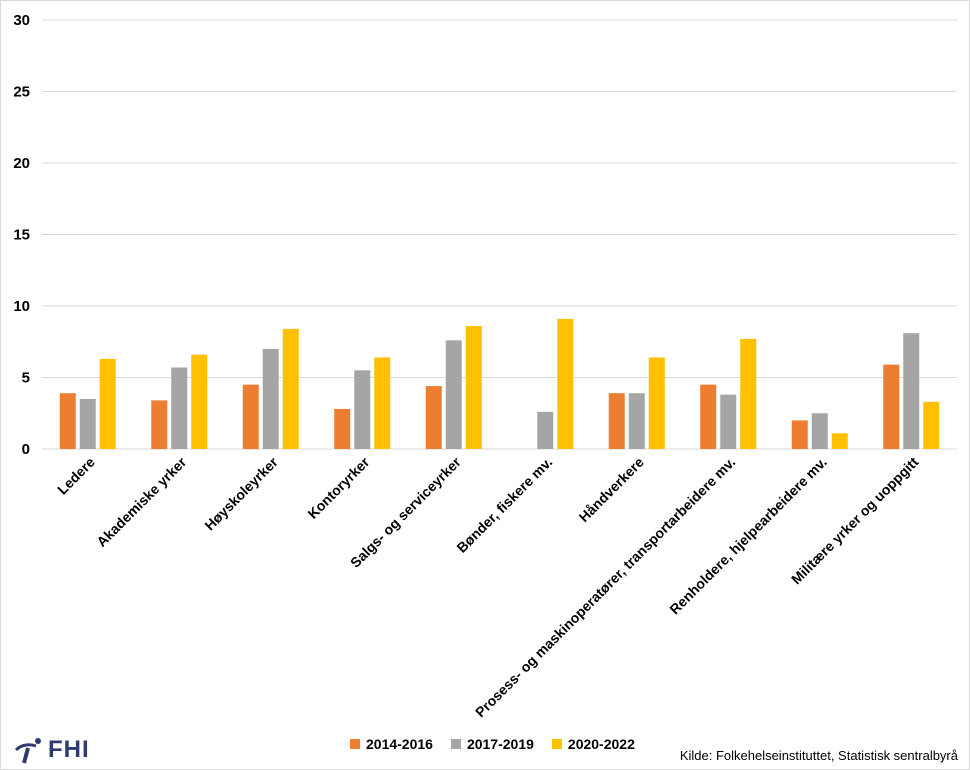 The image size is (970, 770). What do you see at coordinates (76, 476) in the screenshot?
I see `x-tick-label: Ledere` at bounding box center [76, 476].